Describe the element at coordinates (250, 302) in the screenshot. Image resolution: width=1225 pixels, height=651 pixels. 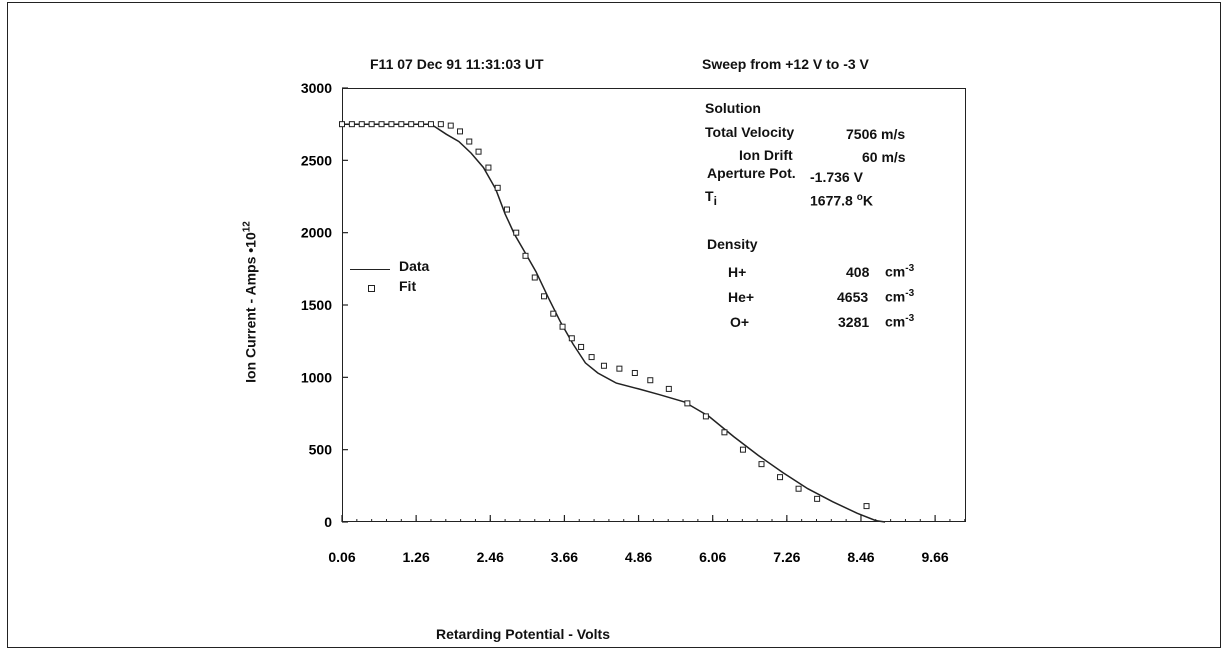
I see `y-axis-label: Ion Current - Amps •1012` at that location.